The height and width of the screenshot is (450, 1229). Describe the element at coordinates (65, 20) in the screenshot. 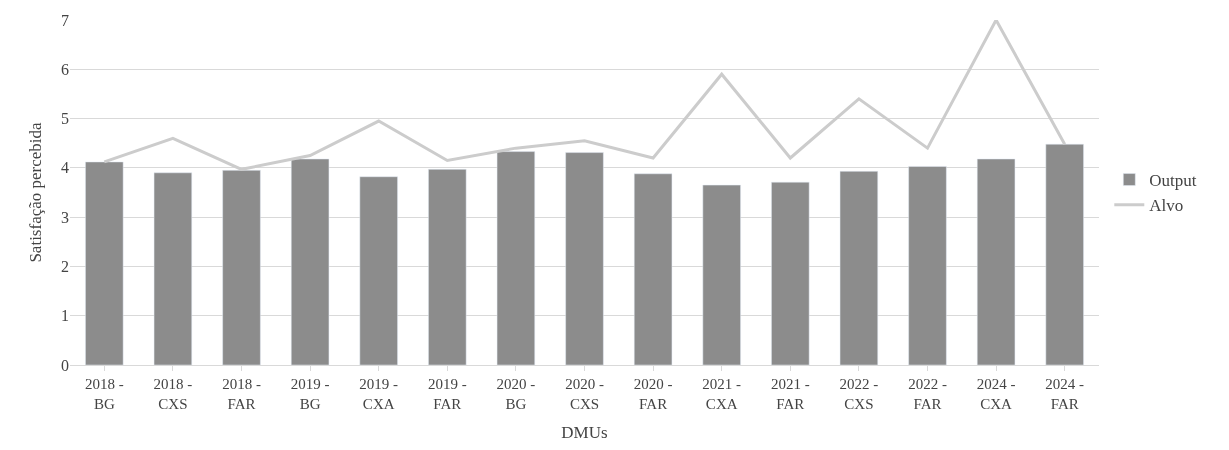

I see `y-tick-label: 7` at that location.